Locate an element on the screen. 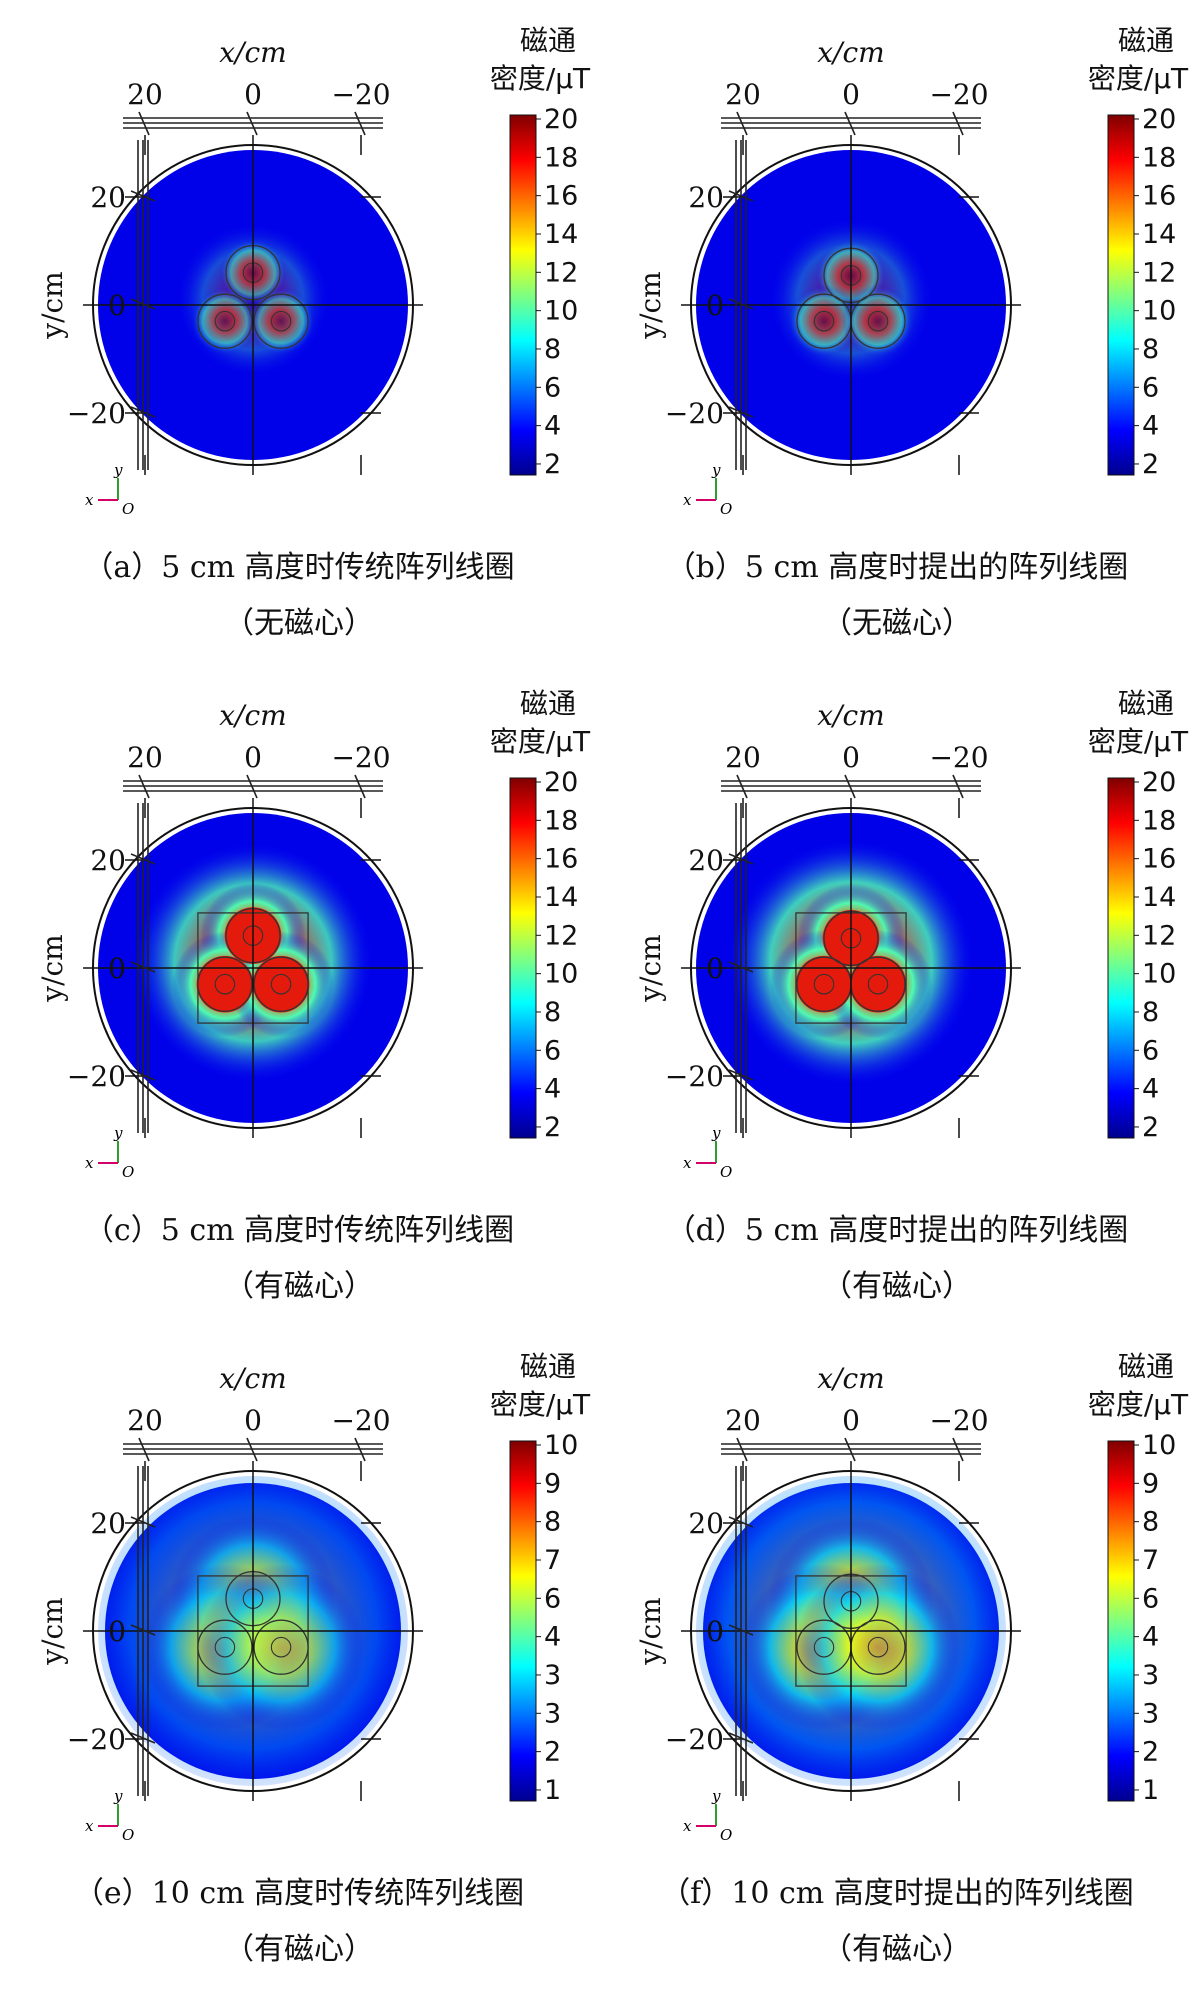 This screenshot has width=1196, height=1989. y-tick-label: −20 is located at coordinates (96, 1739).